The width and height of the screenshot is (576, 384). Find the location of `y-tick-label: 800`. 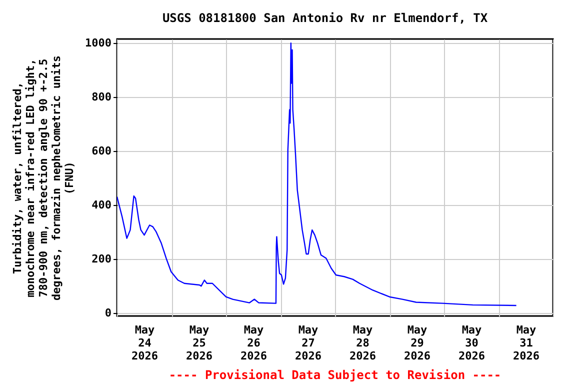

y-tick-label: 800 is located at coordinates (102, 97).